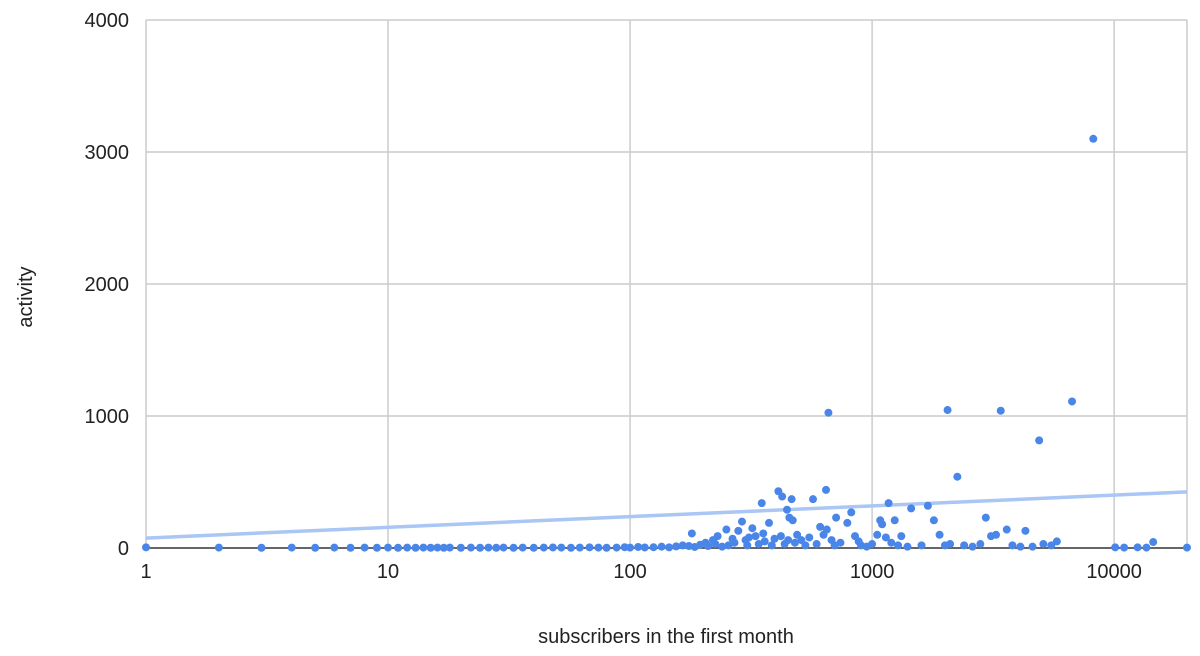  I want to click on y-tick-label: 2000, so click(107, 285).